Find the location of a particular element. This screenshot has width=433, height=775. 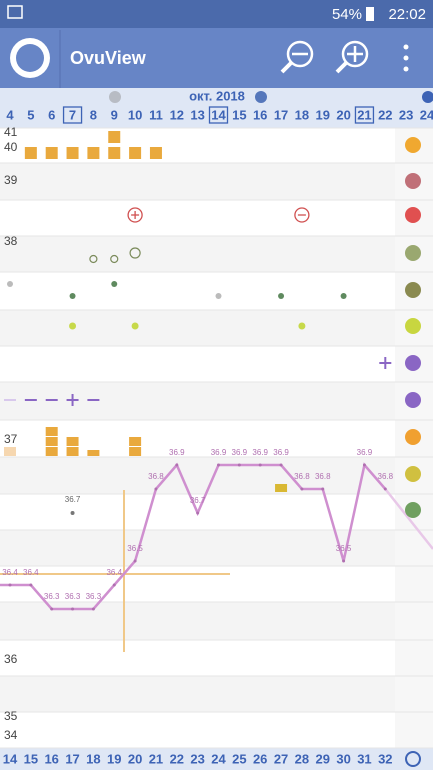

spot-mark is located at coordinates (281, 488).